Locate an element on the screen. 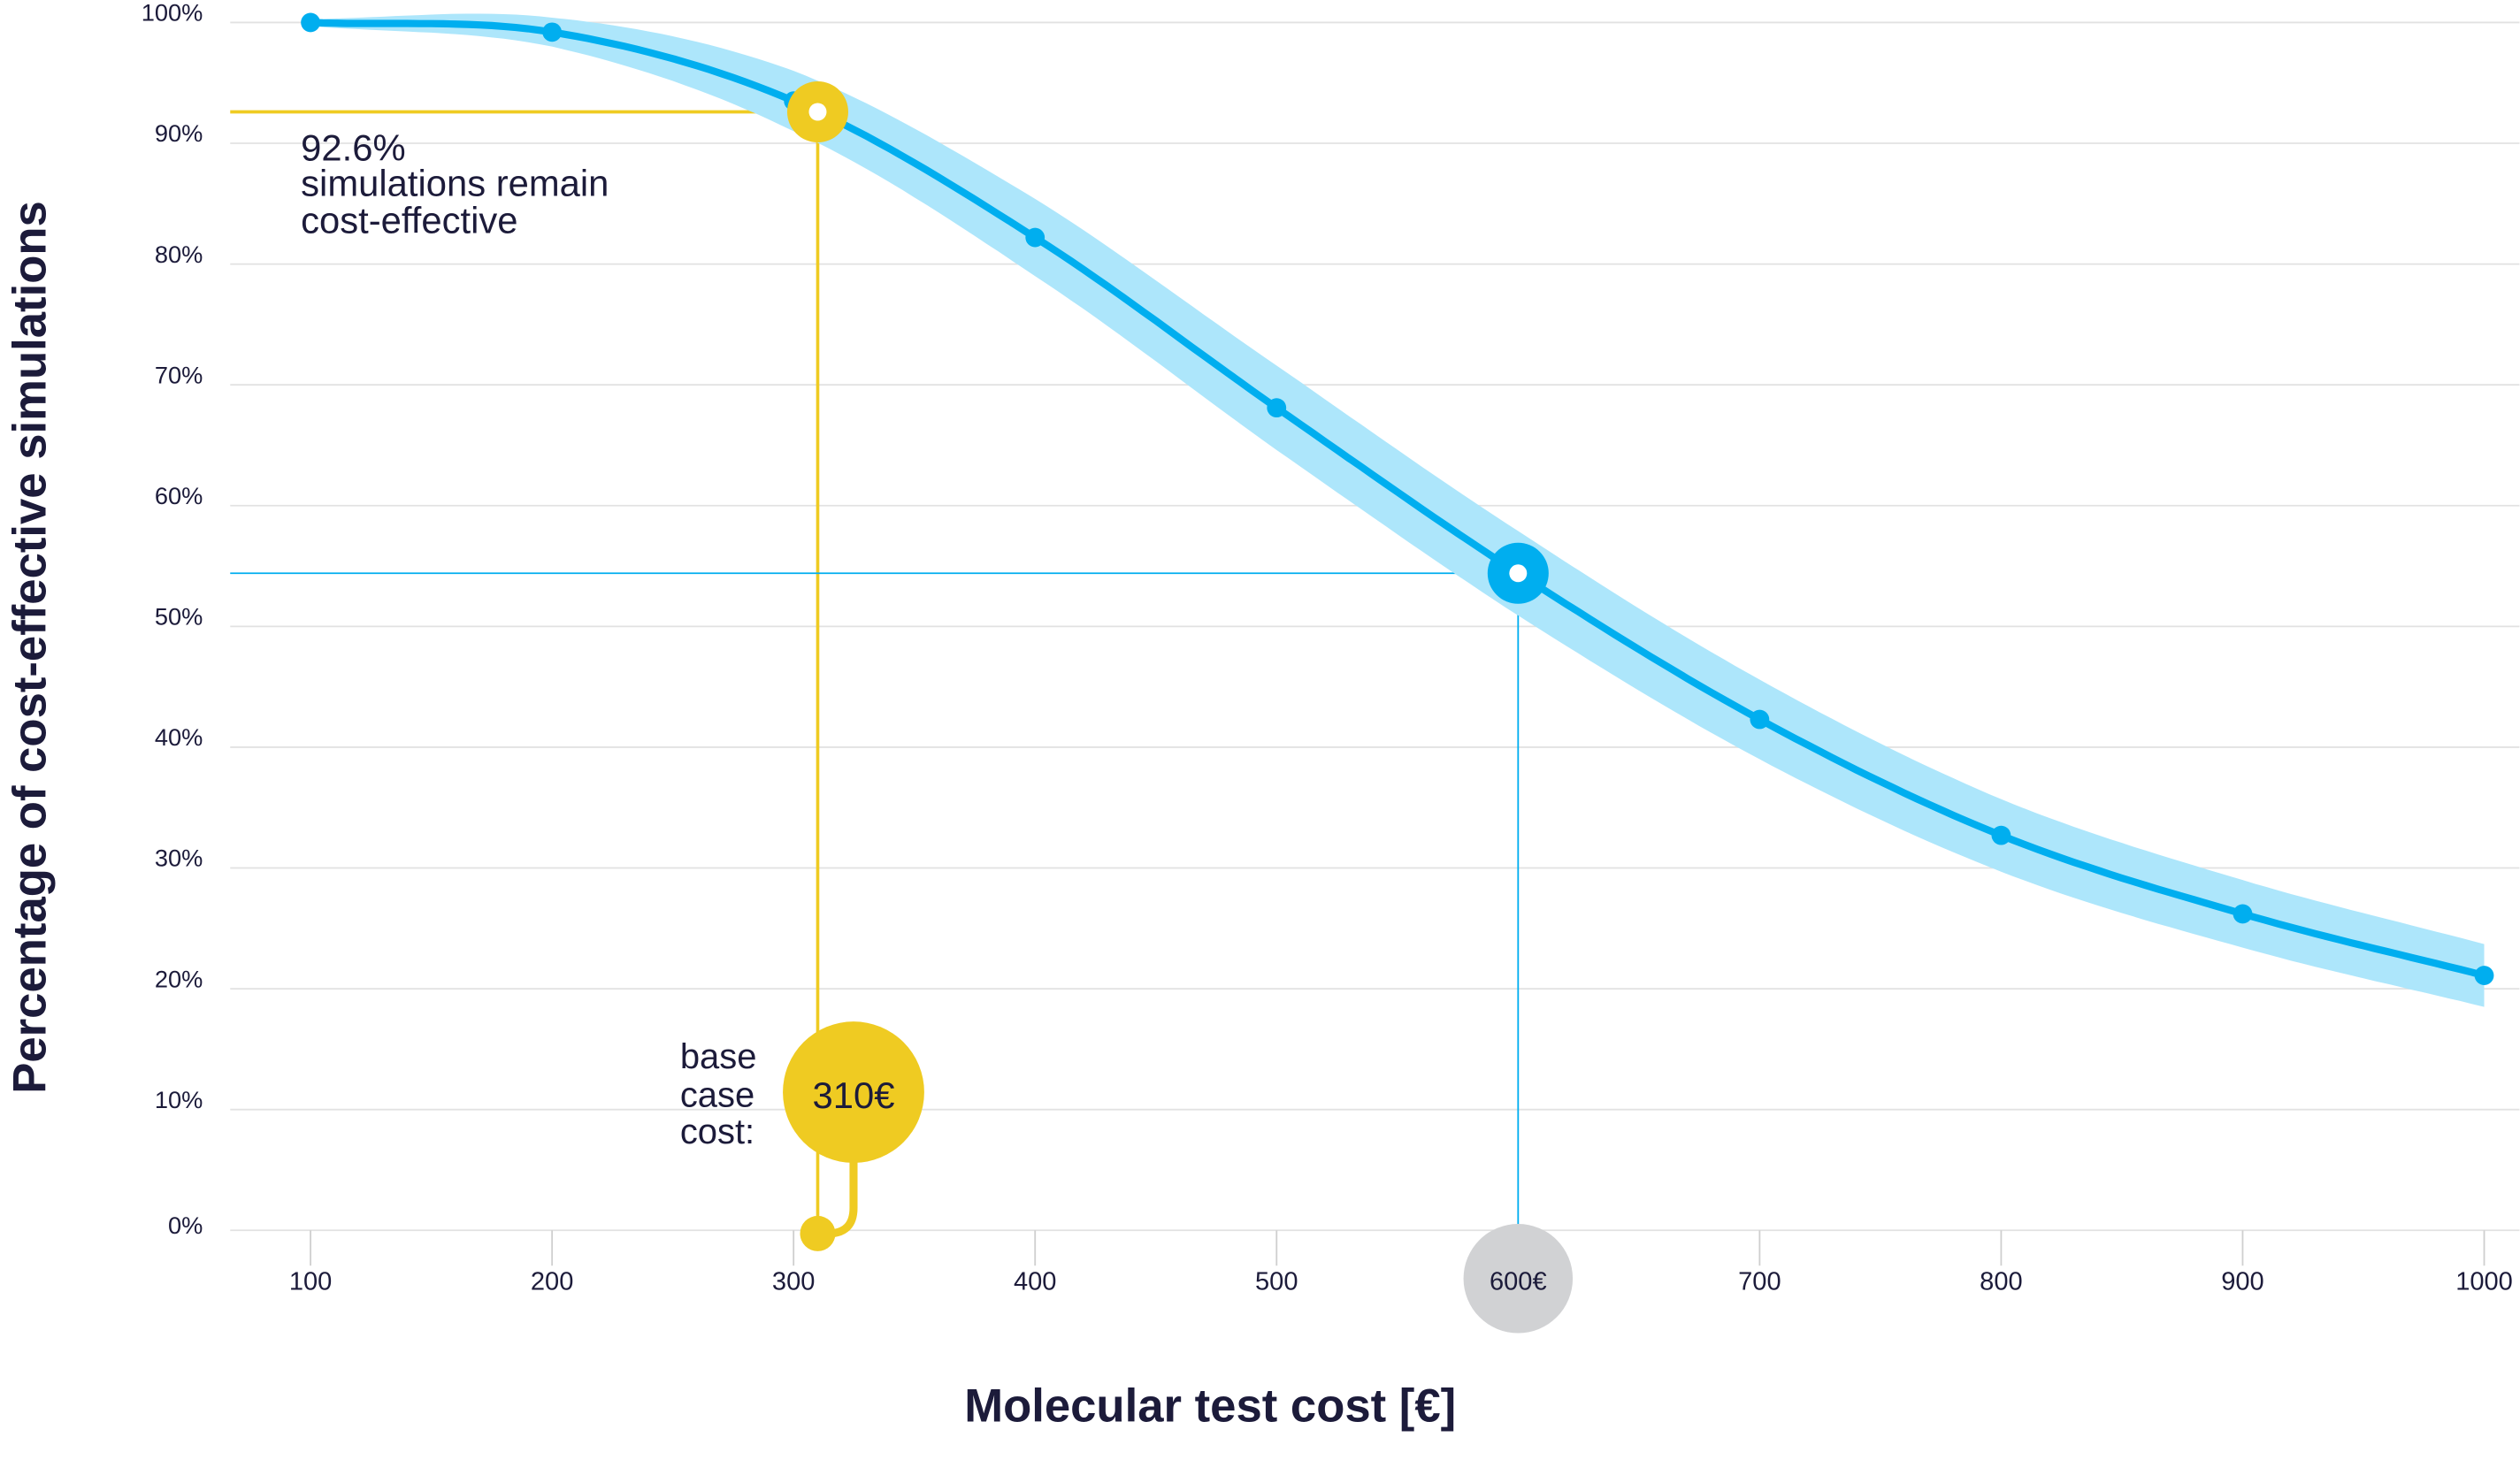 This screenshot has height=1460, width=2520. y-tick-label: 50% is located at coordinates (179, 617).